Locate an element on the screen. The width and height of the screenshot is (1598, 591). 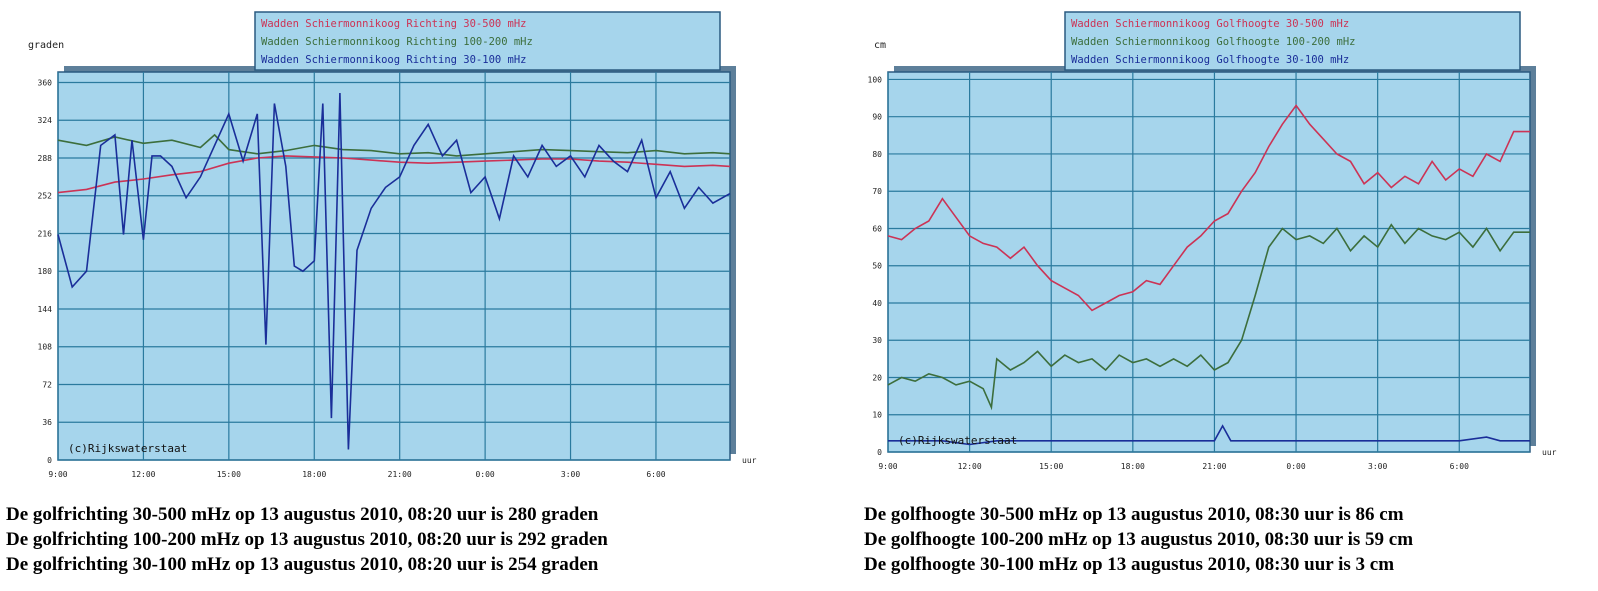
y-tick-label: 108 is located at coordinates (45, 347).